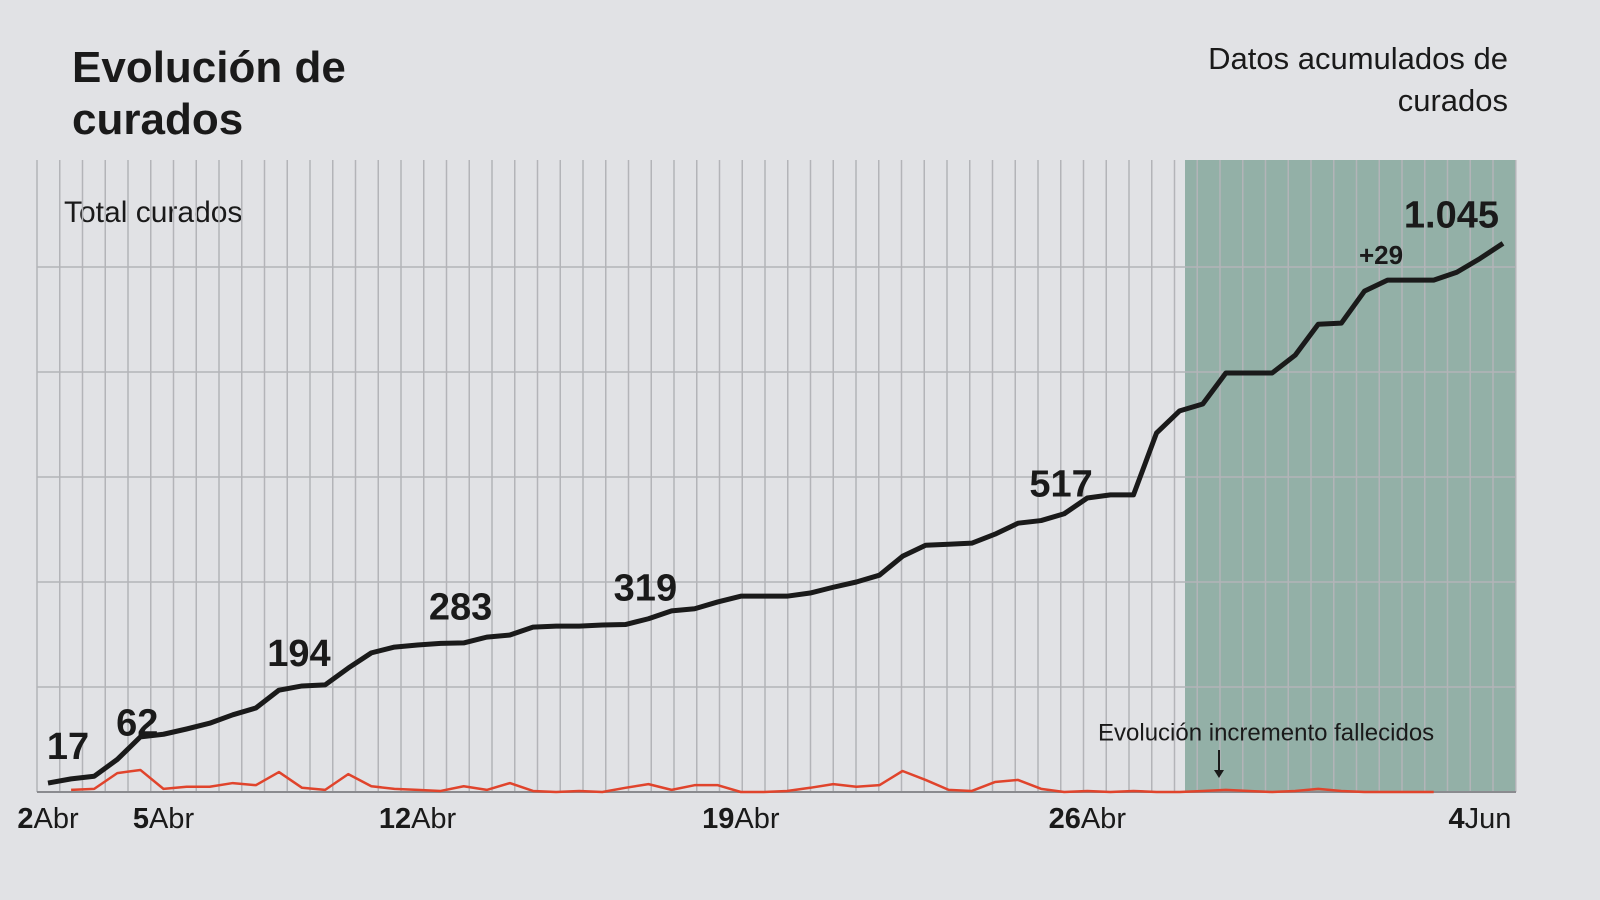  What do you see at coordinates (209, 93) in the screenshot?
I see `chart-title: Evolución de curados` at bounding box center [209, 93].